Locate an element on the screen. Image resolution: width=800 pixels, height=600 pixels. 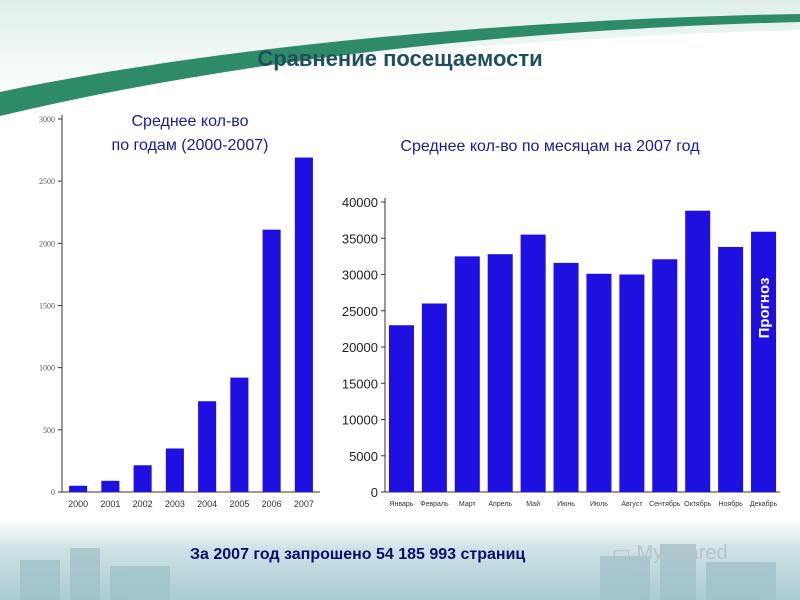
city-silhouette is located at coordinates (398, 572).